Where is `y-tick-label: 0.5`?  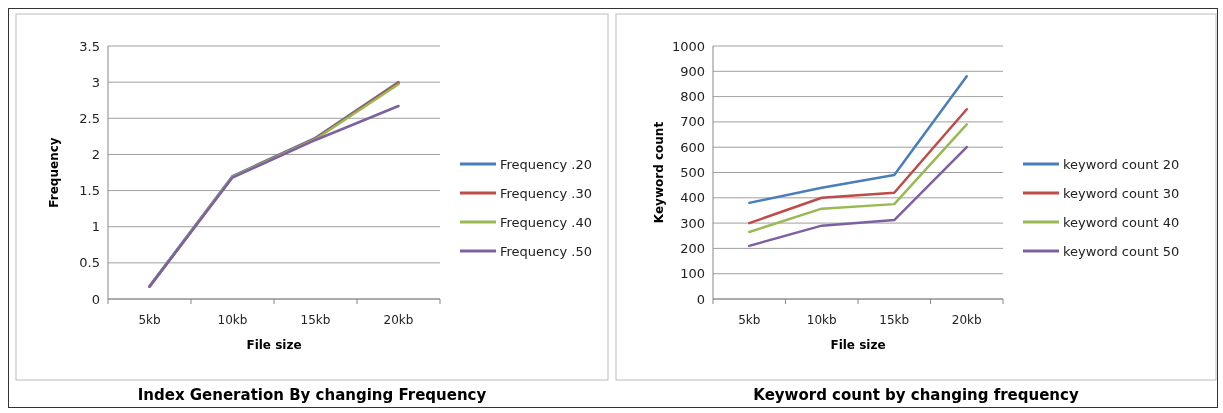 y-tick-label: 0.5 is located at coordinates (89, 263).